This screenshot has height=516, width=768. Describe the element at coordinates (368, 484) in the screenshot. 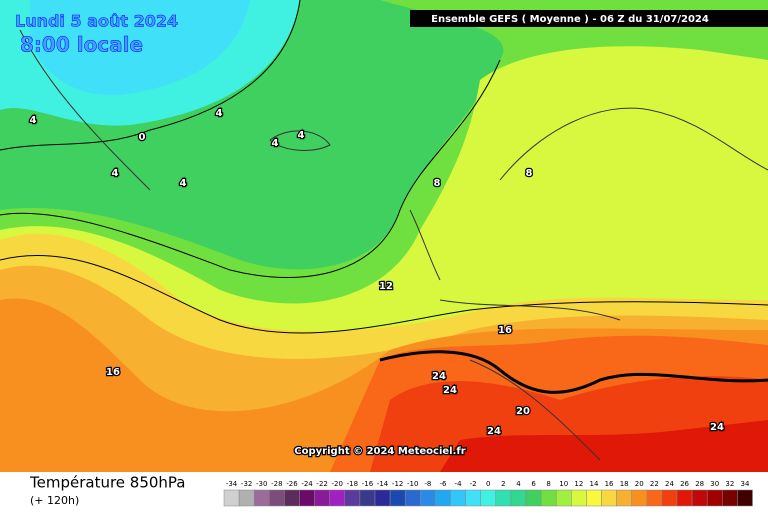

I see `legend-label: -16` at that location.